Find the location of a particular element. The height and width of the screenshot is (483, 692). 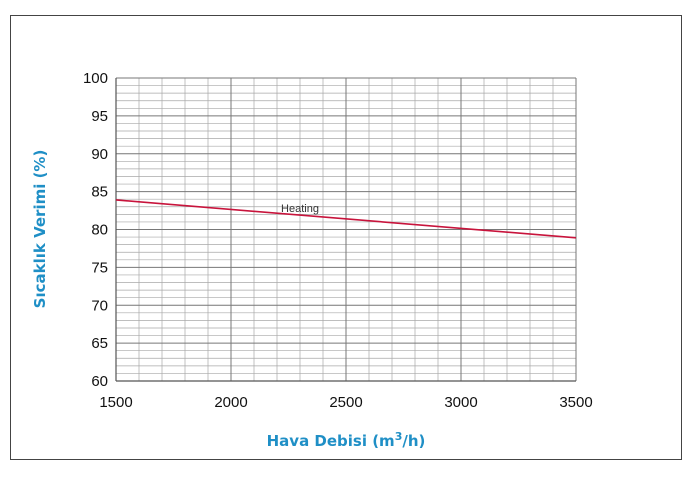

x-axis-title: Hava Debisi (m3/h) is located at coordinates (346, 440).